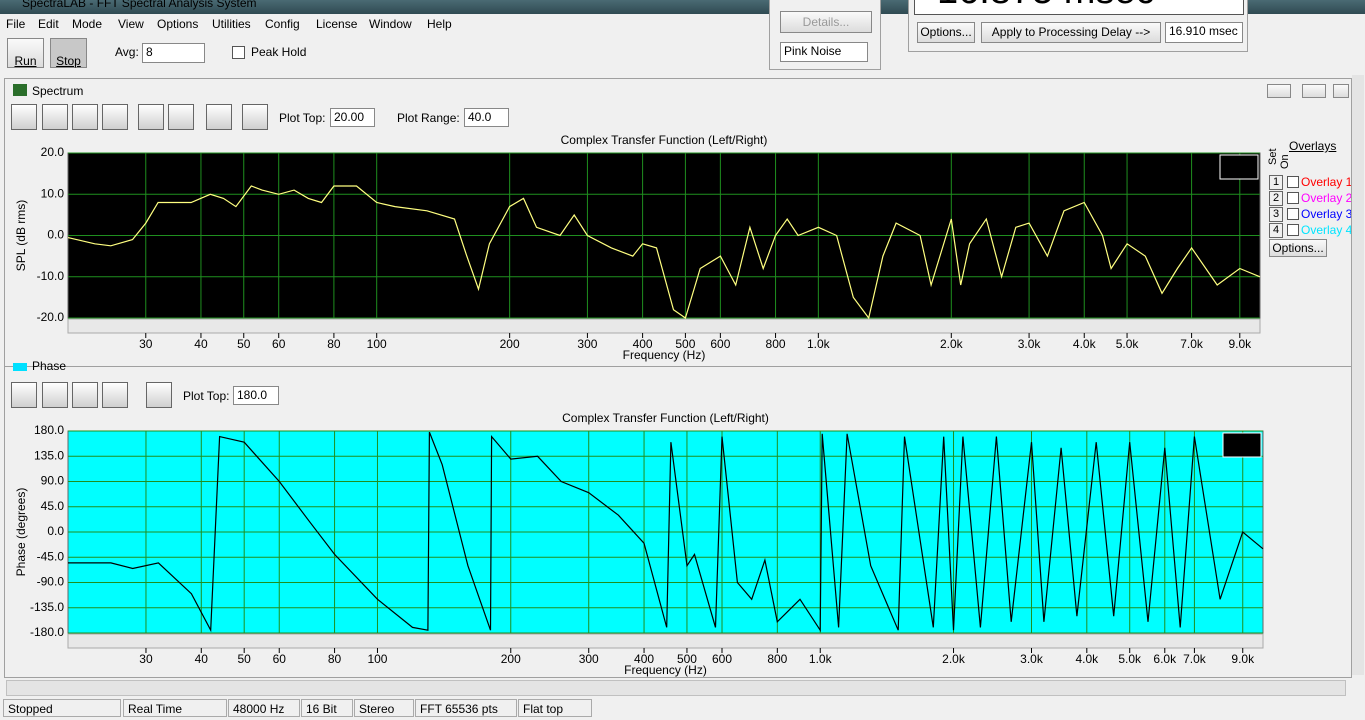 This screenshot has height=720, width=1365. What do you see at coordinates (127, 52) in the screenshot?
I see `avg-label: Avg:` at bounding box center [127, 52].